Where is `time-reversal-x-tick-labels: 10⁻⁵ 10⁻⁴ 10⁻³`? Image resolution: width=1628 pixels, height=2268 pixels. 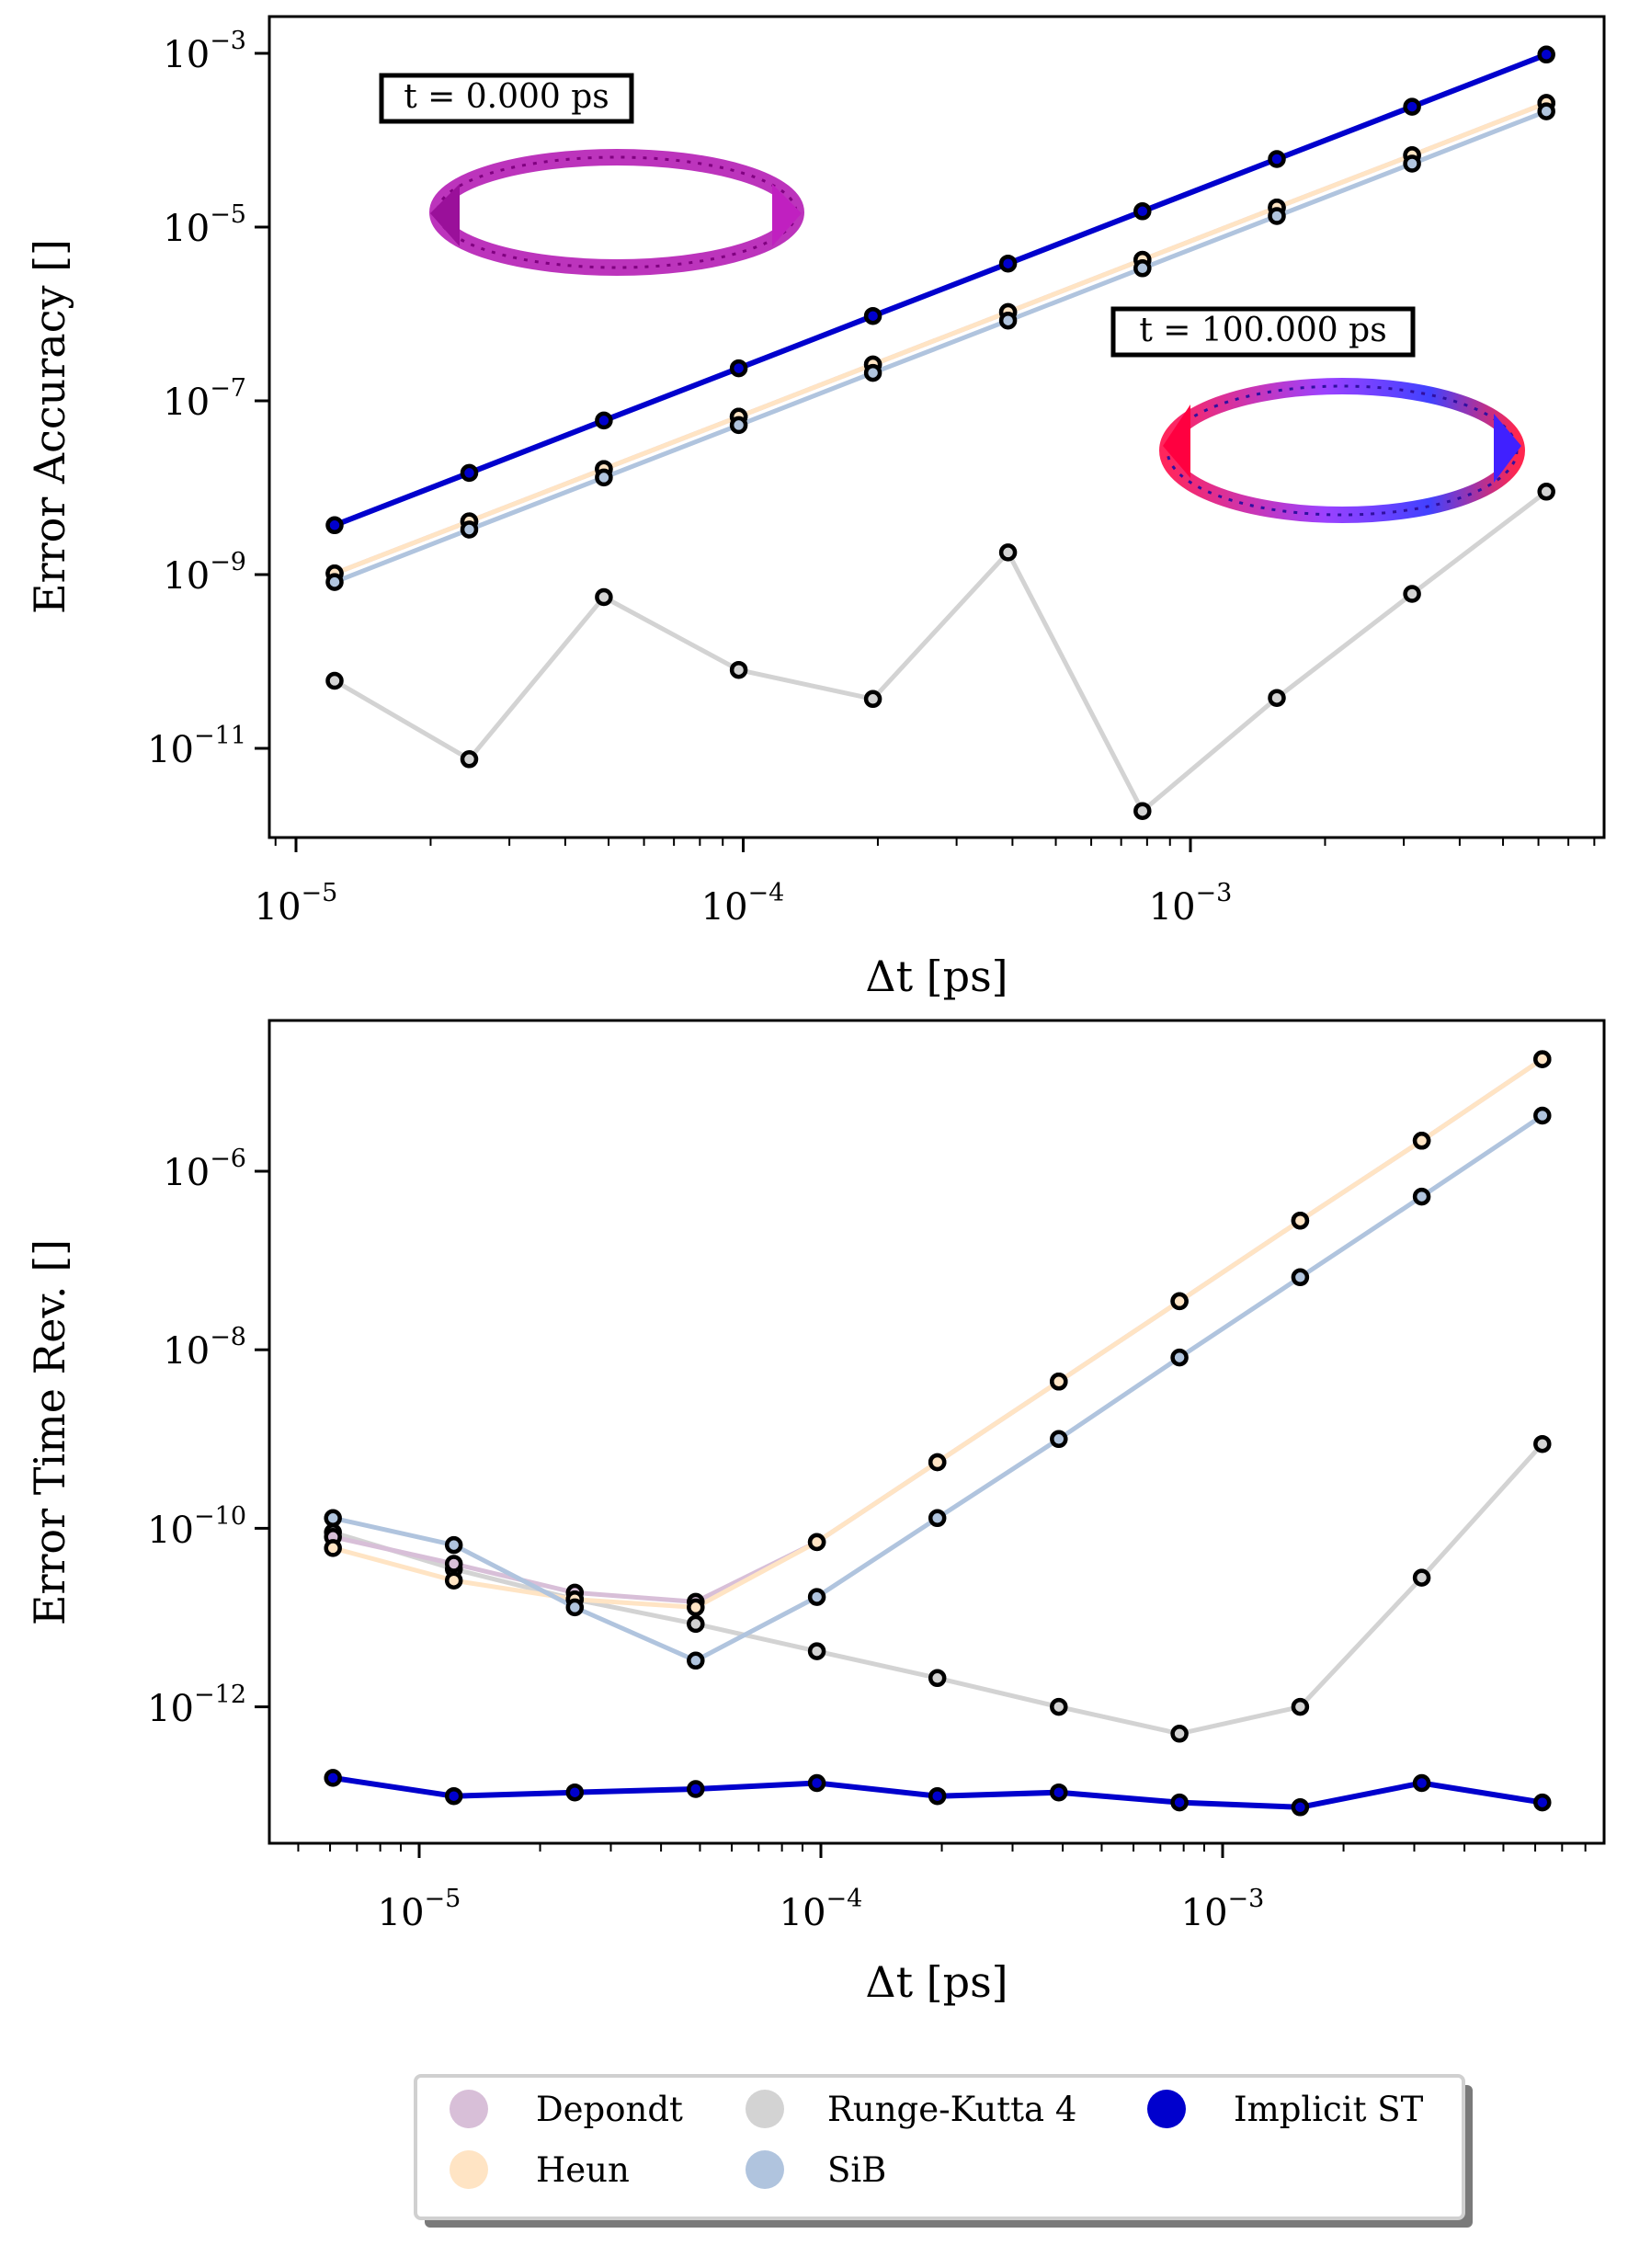
time-reversal-x-tick-labels: 10⁻⁵ 10⁻⁴ 10⁻³ is located at coordinates (821, 1909).